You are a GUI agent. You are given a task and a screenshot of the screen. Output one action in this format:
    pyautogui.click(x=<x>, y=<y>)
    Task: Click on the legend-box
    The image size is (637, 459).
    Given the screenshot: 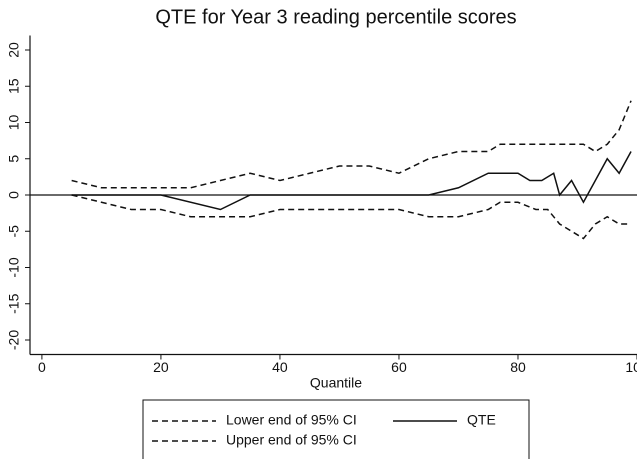 What is the action you would take?
    pyautogui.click(x=336, y=429)
    